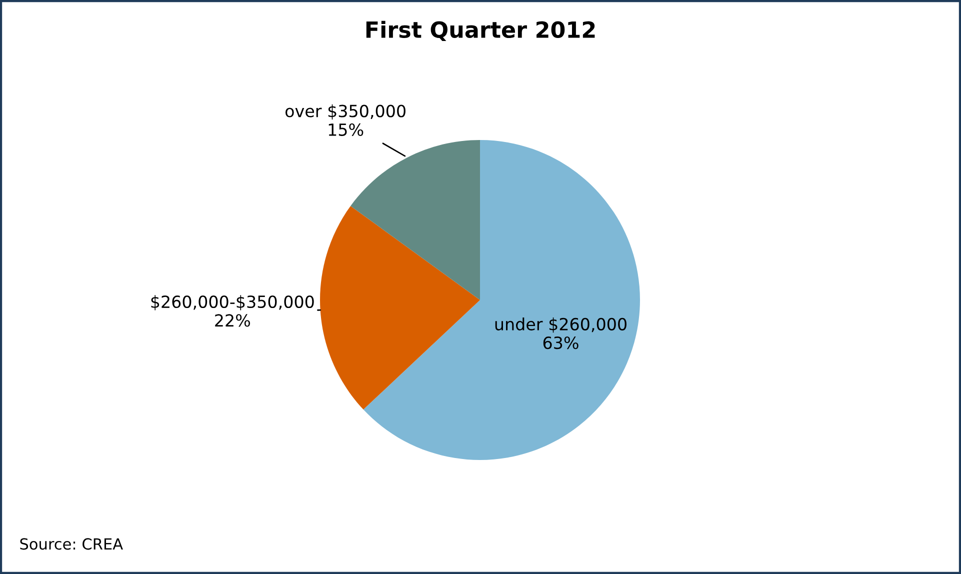  I want to click on data-label: 22%, so click(232, 320).